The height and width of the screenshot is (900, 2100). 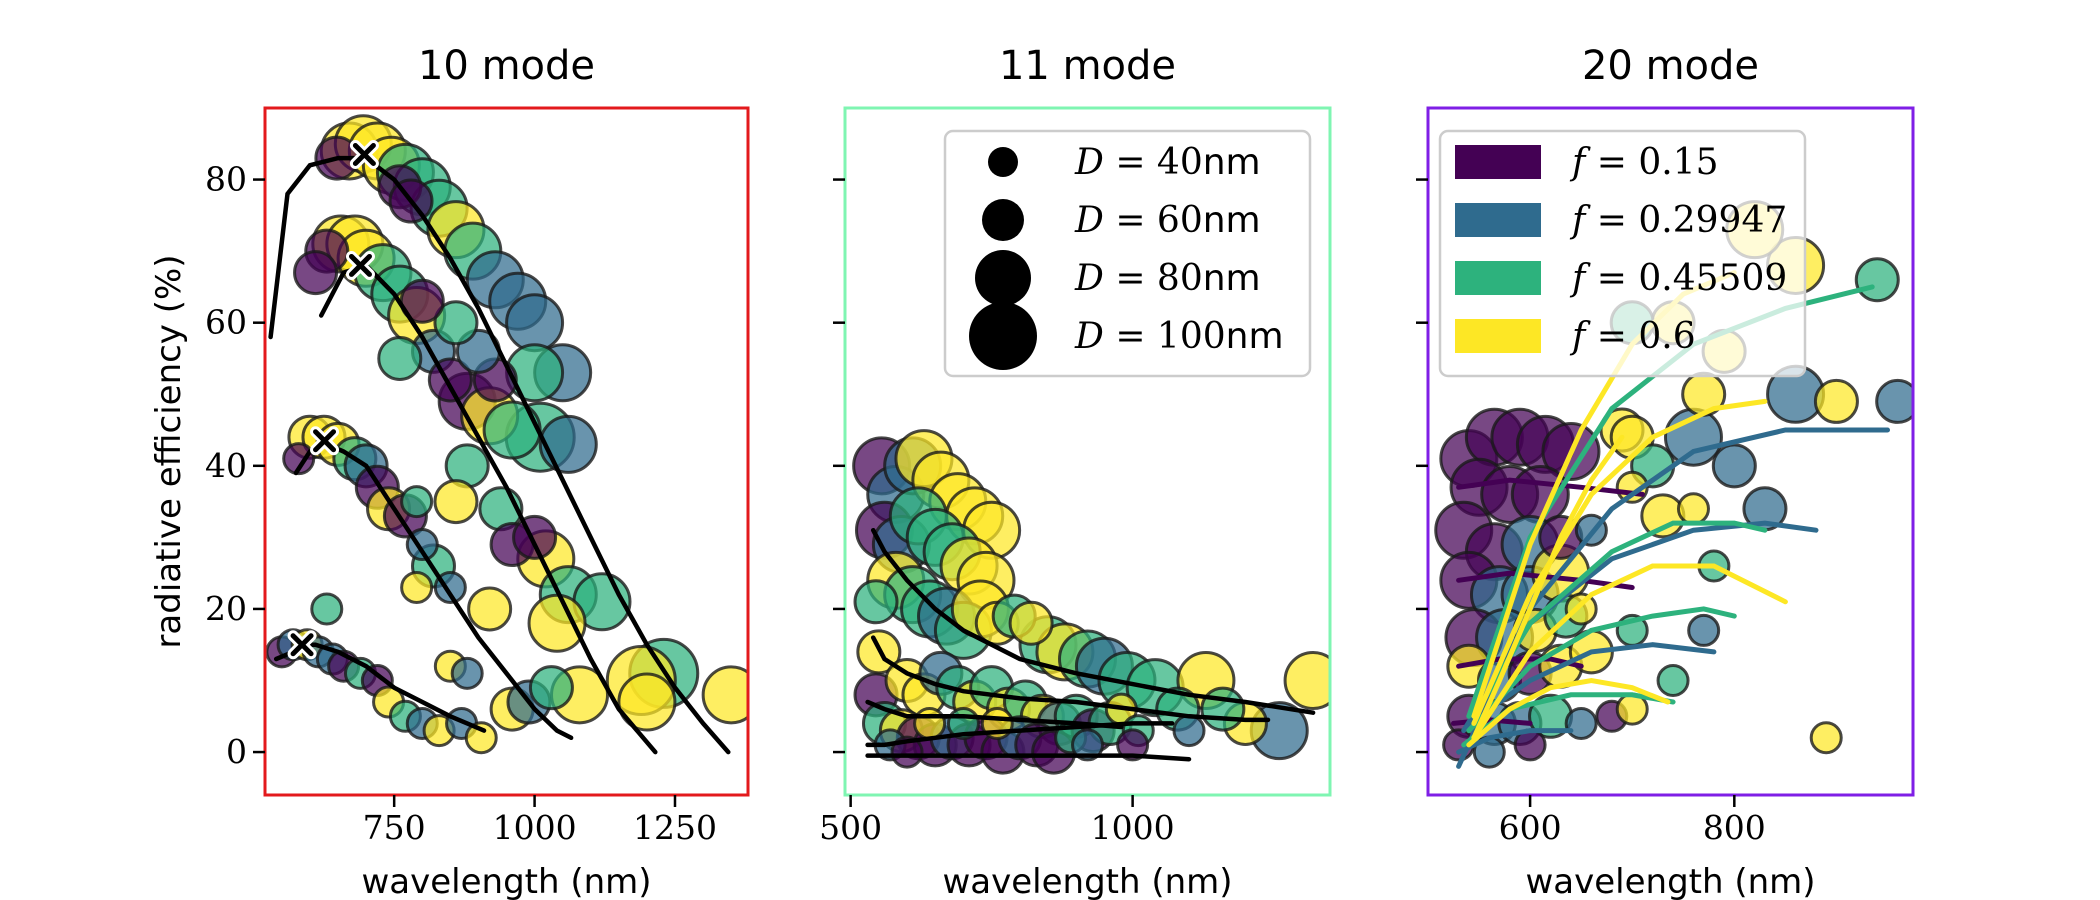 What do you see at coordinates (675, 827) in the screenshot?
I see `x-tick-label: 1250` at bounding box center [675, 827].